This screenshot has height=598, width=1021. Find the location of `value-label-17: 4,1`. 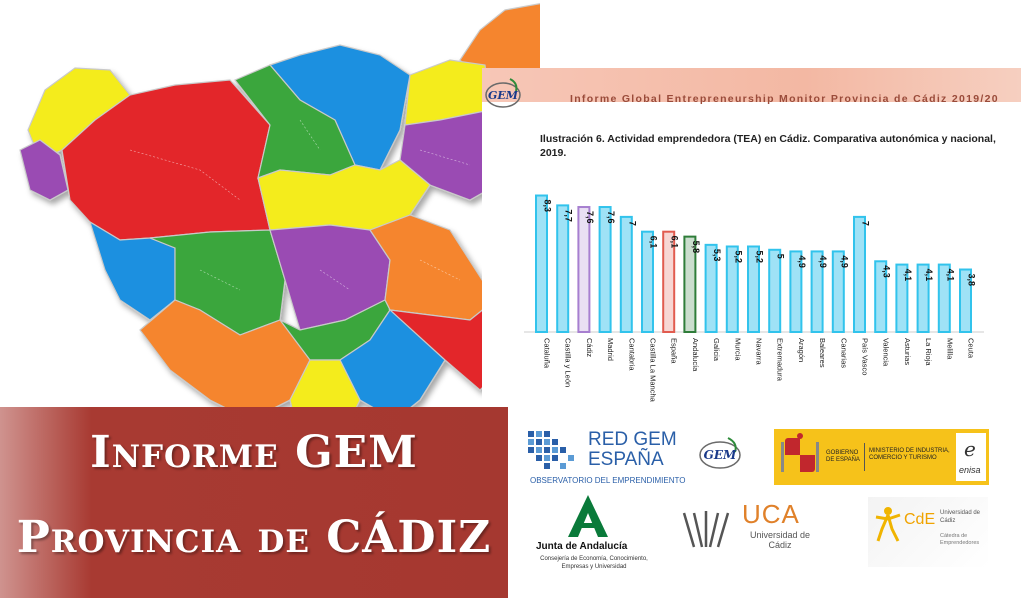

value-label-17: 4,1 is located at coordinates (908, 275).